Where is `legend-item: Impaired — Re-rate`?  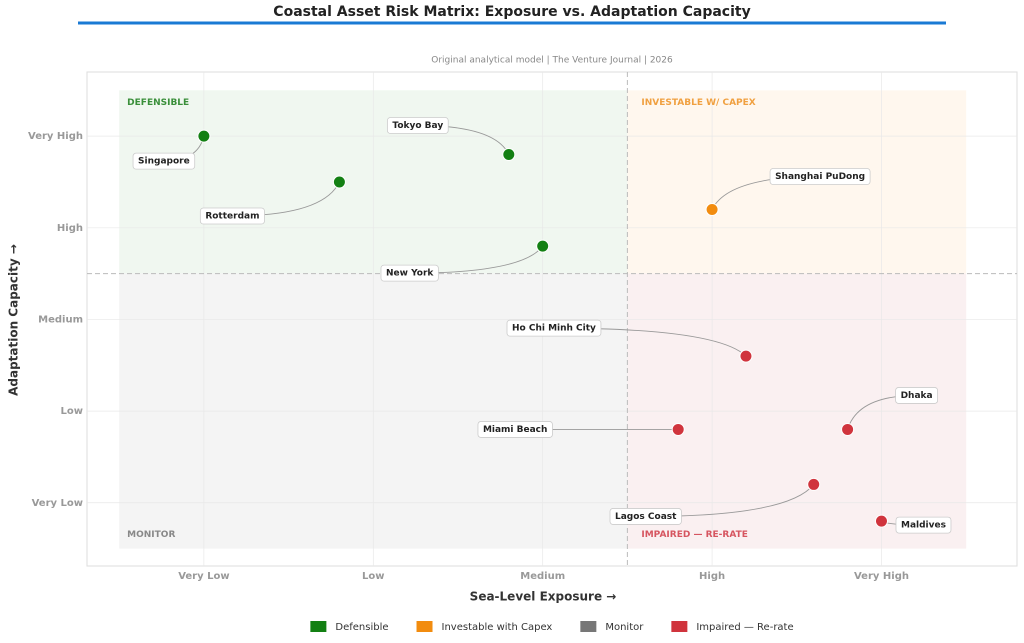 legend-item: Impaired — Re-rate is located at coordinates (732, 627).